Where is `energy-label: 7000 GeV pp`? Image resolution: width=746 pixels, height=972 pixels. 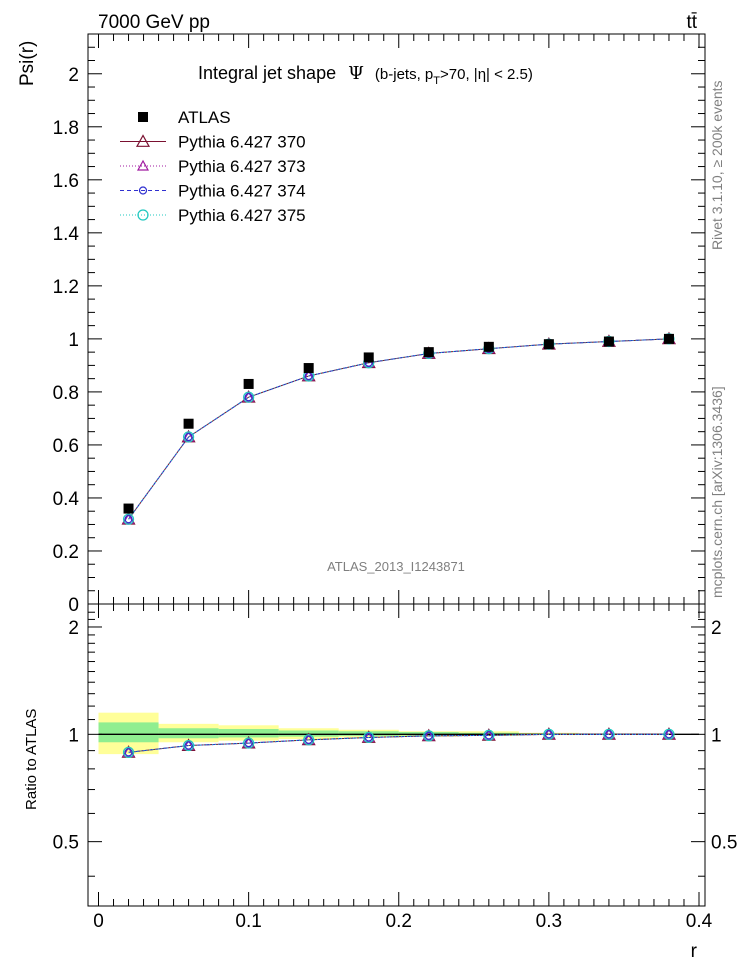
energy-label: 7000 GeV pp is located at coordinates (154, 22).